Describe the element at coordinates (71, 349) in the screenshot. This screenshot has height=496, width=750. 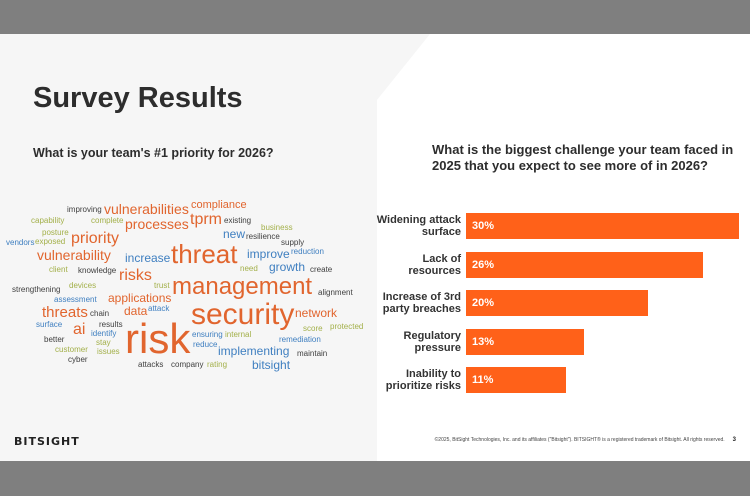
I see `word-cloud-word: customer` at that location.